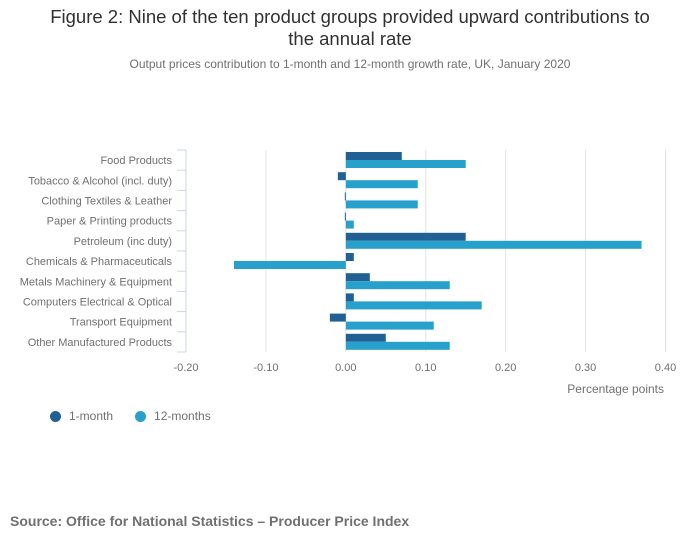  What do you see at coordinates (505, 368) in the screenshot?
I see `x-tick-label: 0.20` at bounding box center [505, 368].